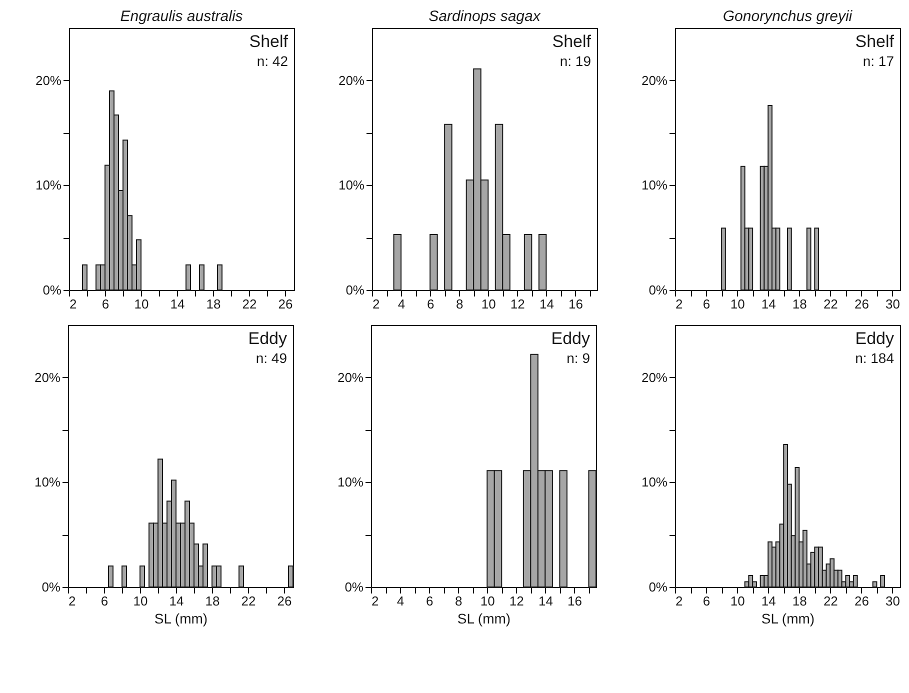 The height and width of the screenshot is (693, 909). What do you see at coordinates (874, 358) in the screenshot?
I see `annotation: n: 184` at bounding box center [874, 358].